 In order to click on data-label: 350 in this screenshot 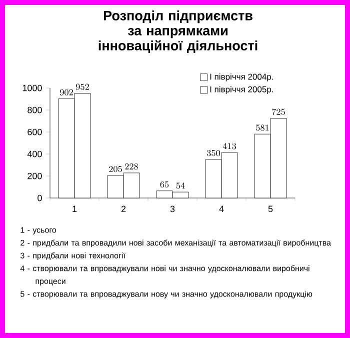, I will do `click(213, 153)`.